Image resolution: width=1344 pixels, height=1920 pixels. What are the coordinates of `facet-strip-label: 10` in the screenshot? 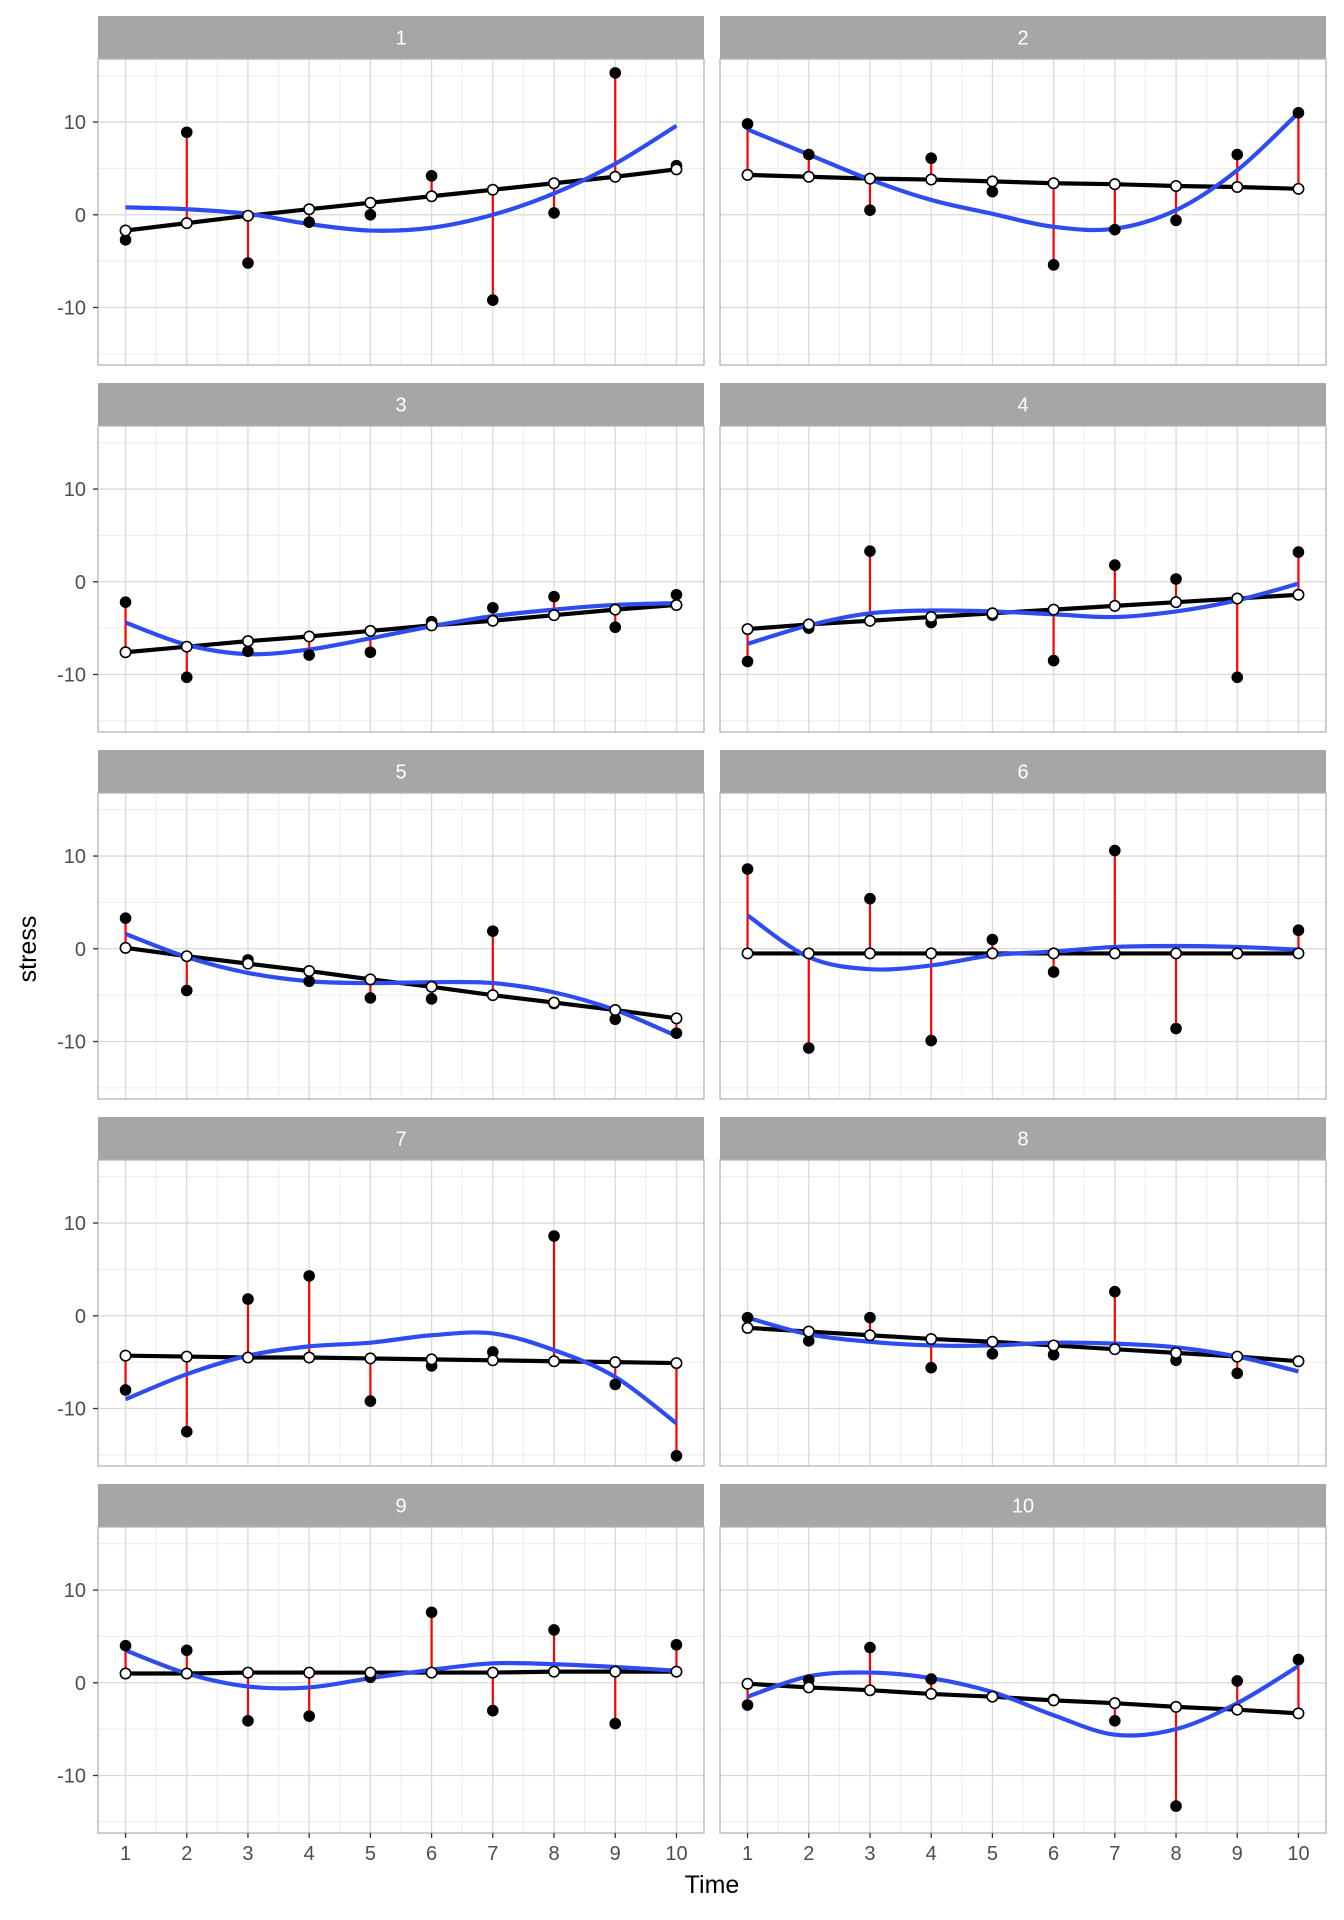 It's located at (1023, 1507).